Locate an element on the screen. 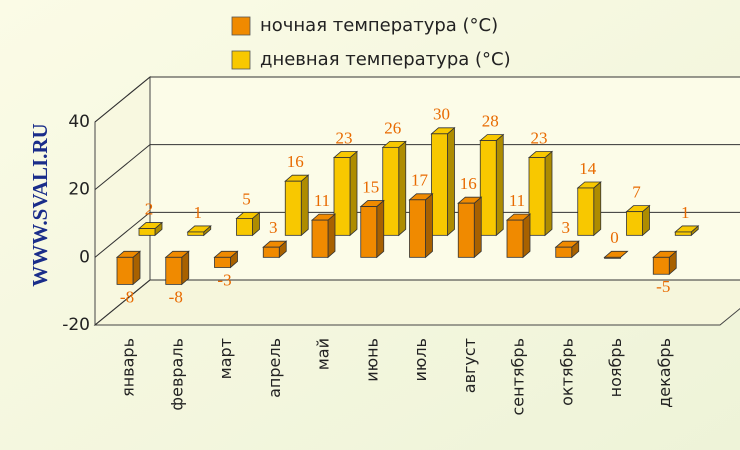  watermark: WWW.SVALI.RU is located at coordinates (40, 204).